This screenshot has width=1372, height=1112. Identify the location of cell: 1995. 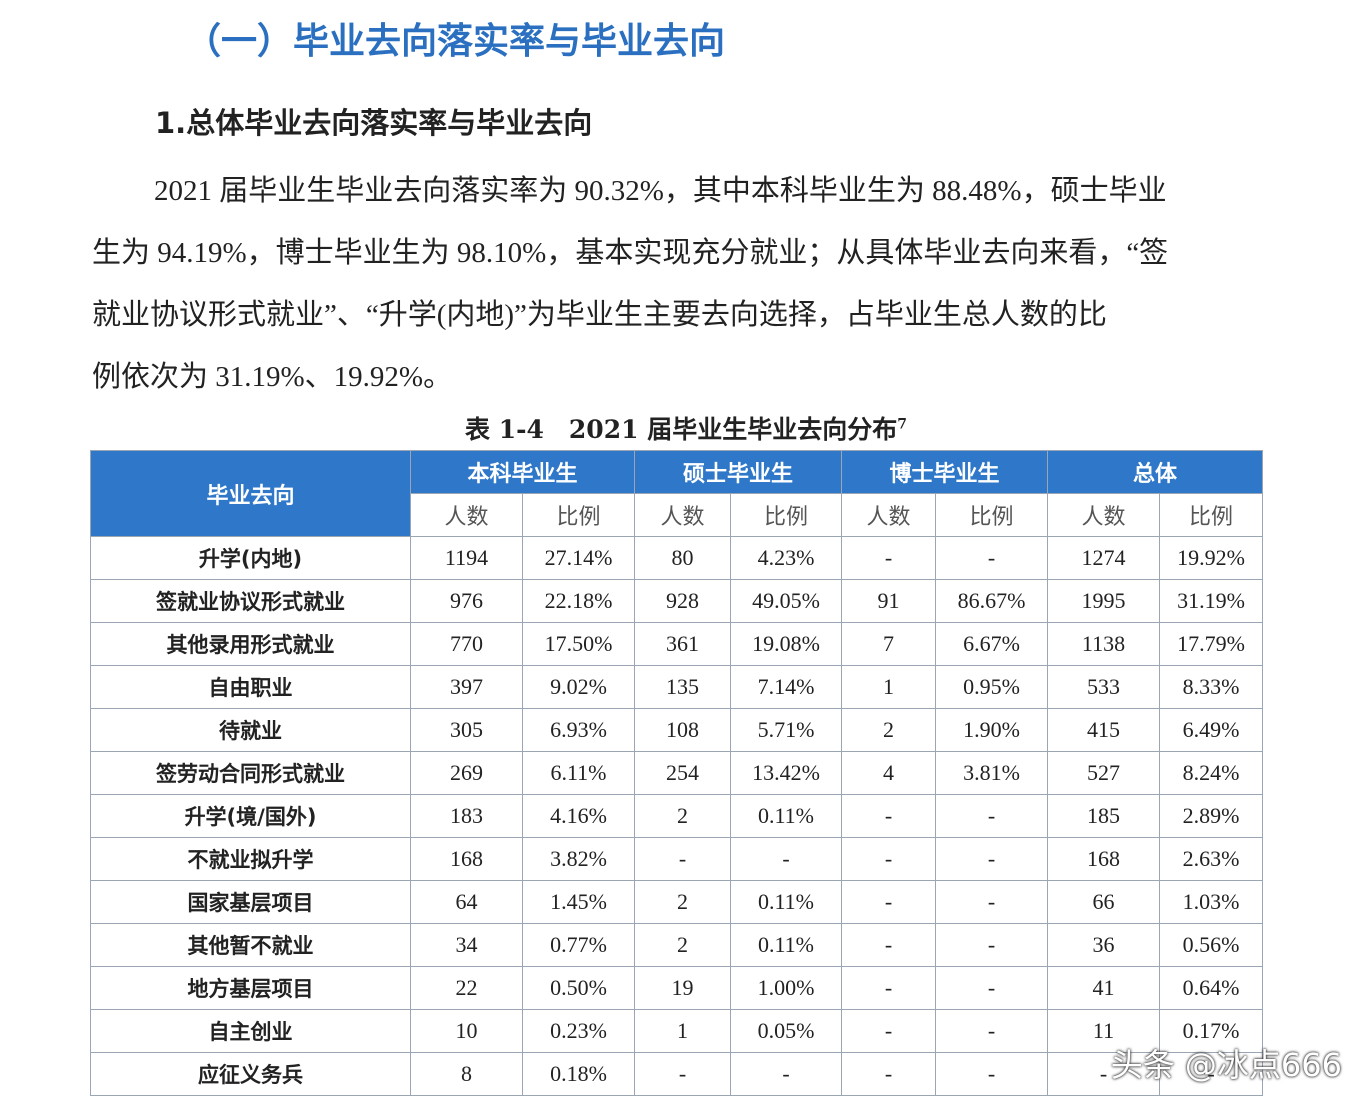
(1103, 601).